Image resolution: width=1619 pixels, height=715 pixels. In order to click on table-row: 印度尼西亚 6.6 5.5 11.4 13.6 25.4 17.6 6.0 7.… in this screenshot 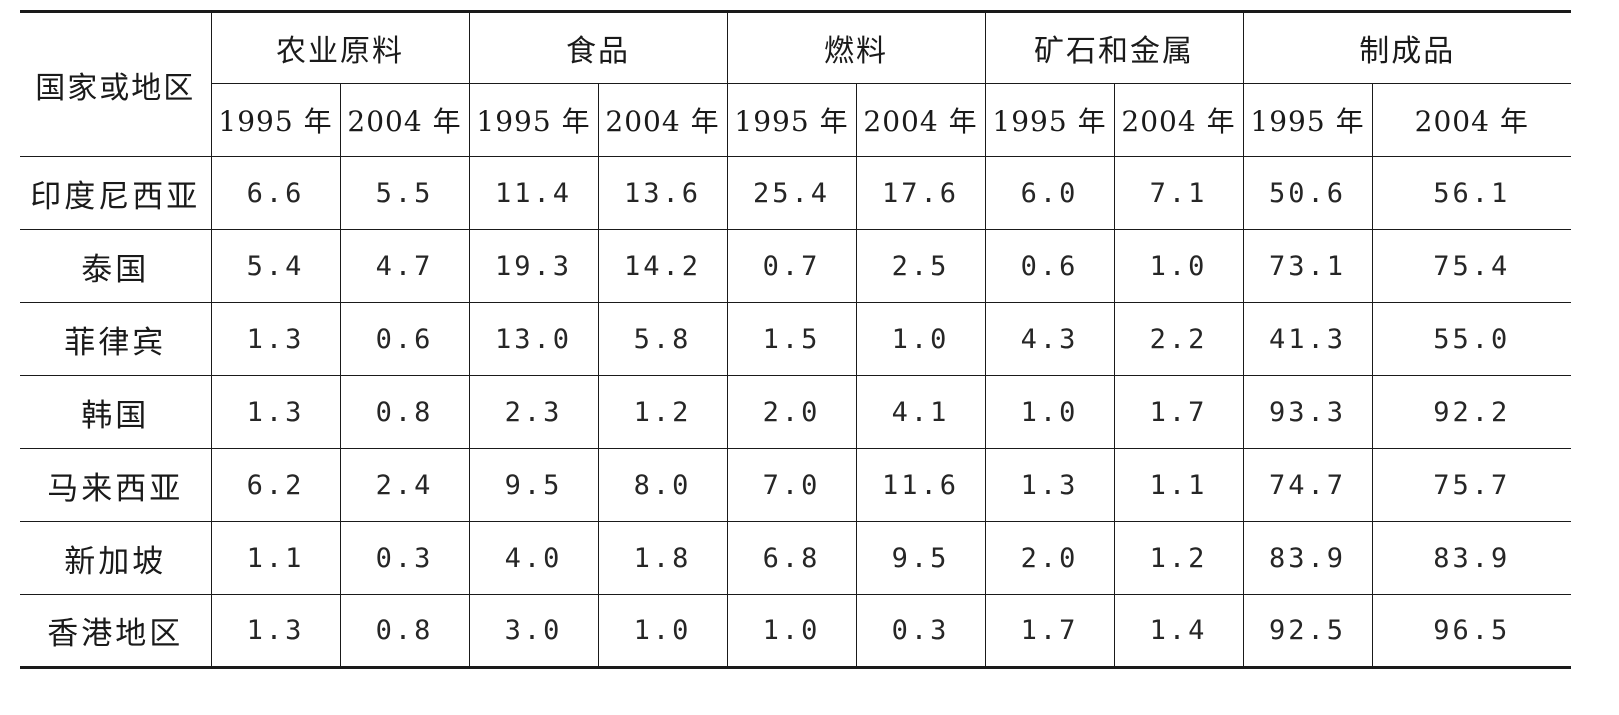, I will do `click(795, 193)`.